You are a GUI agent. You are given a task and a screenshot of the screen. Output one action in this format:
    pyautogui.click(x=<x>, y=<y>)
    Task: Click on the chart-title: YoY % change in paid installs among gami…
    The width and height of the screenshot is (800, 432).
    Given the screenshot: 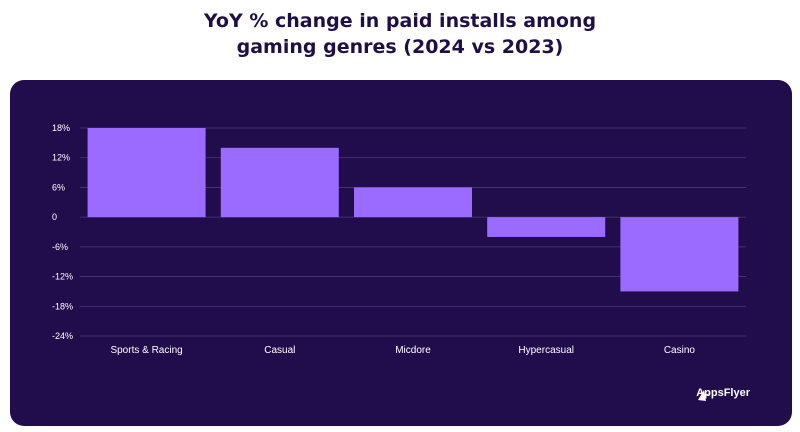 What is the action you would take?
    pyautogui.click(x=400, y=34)
    